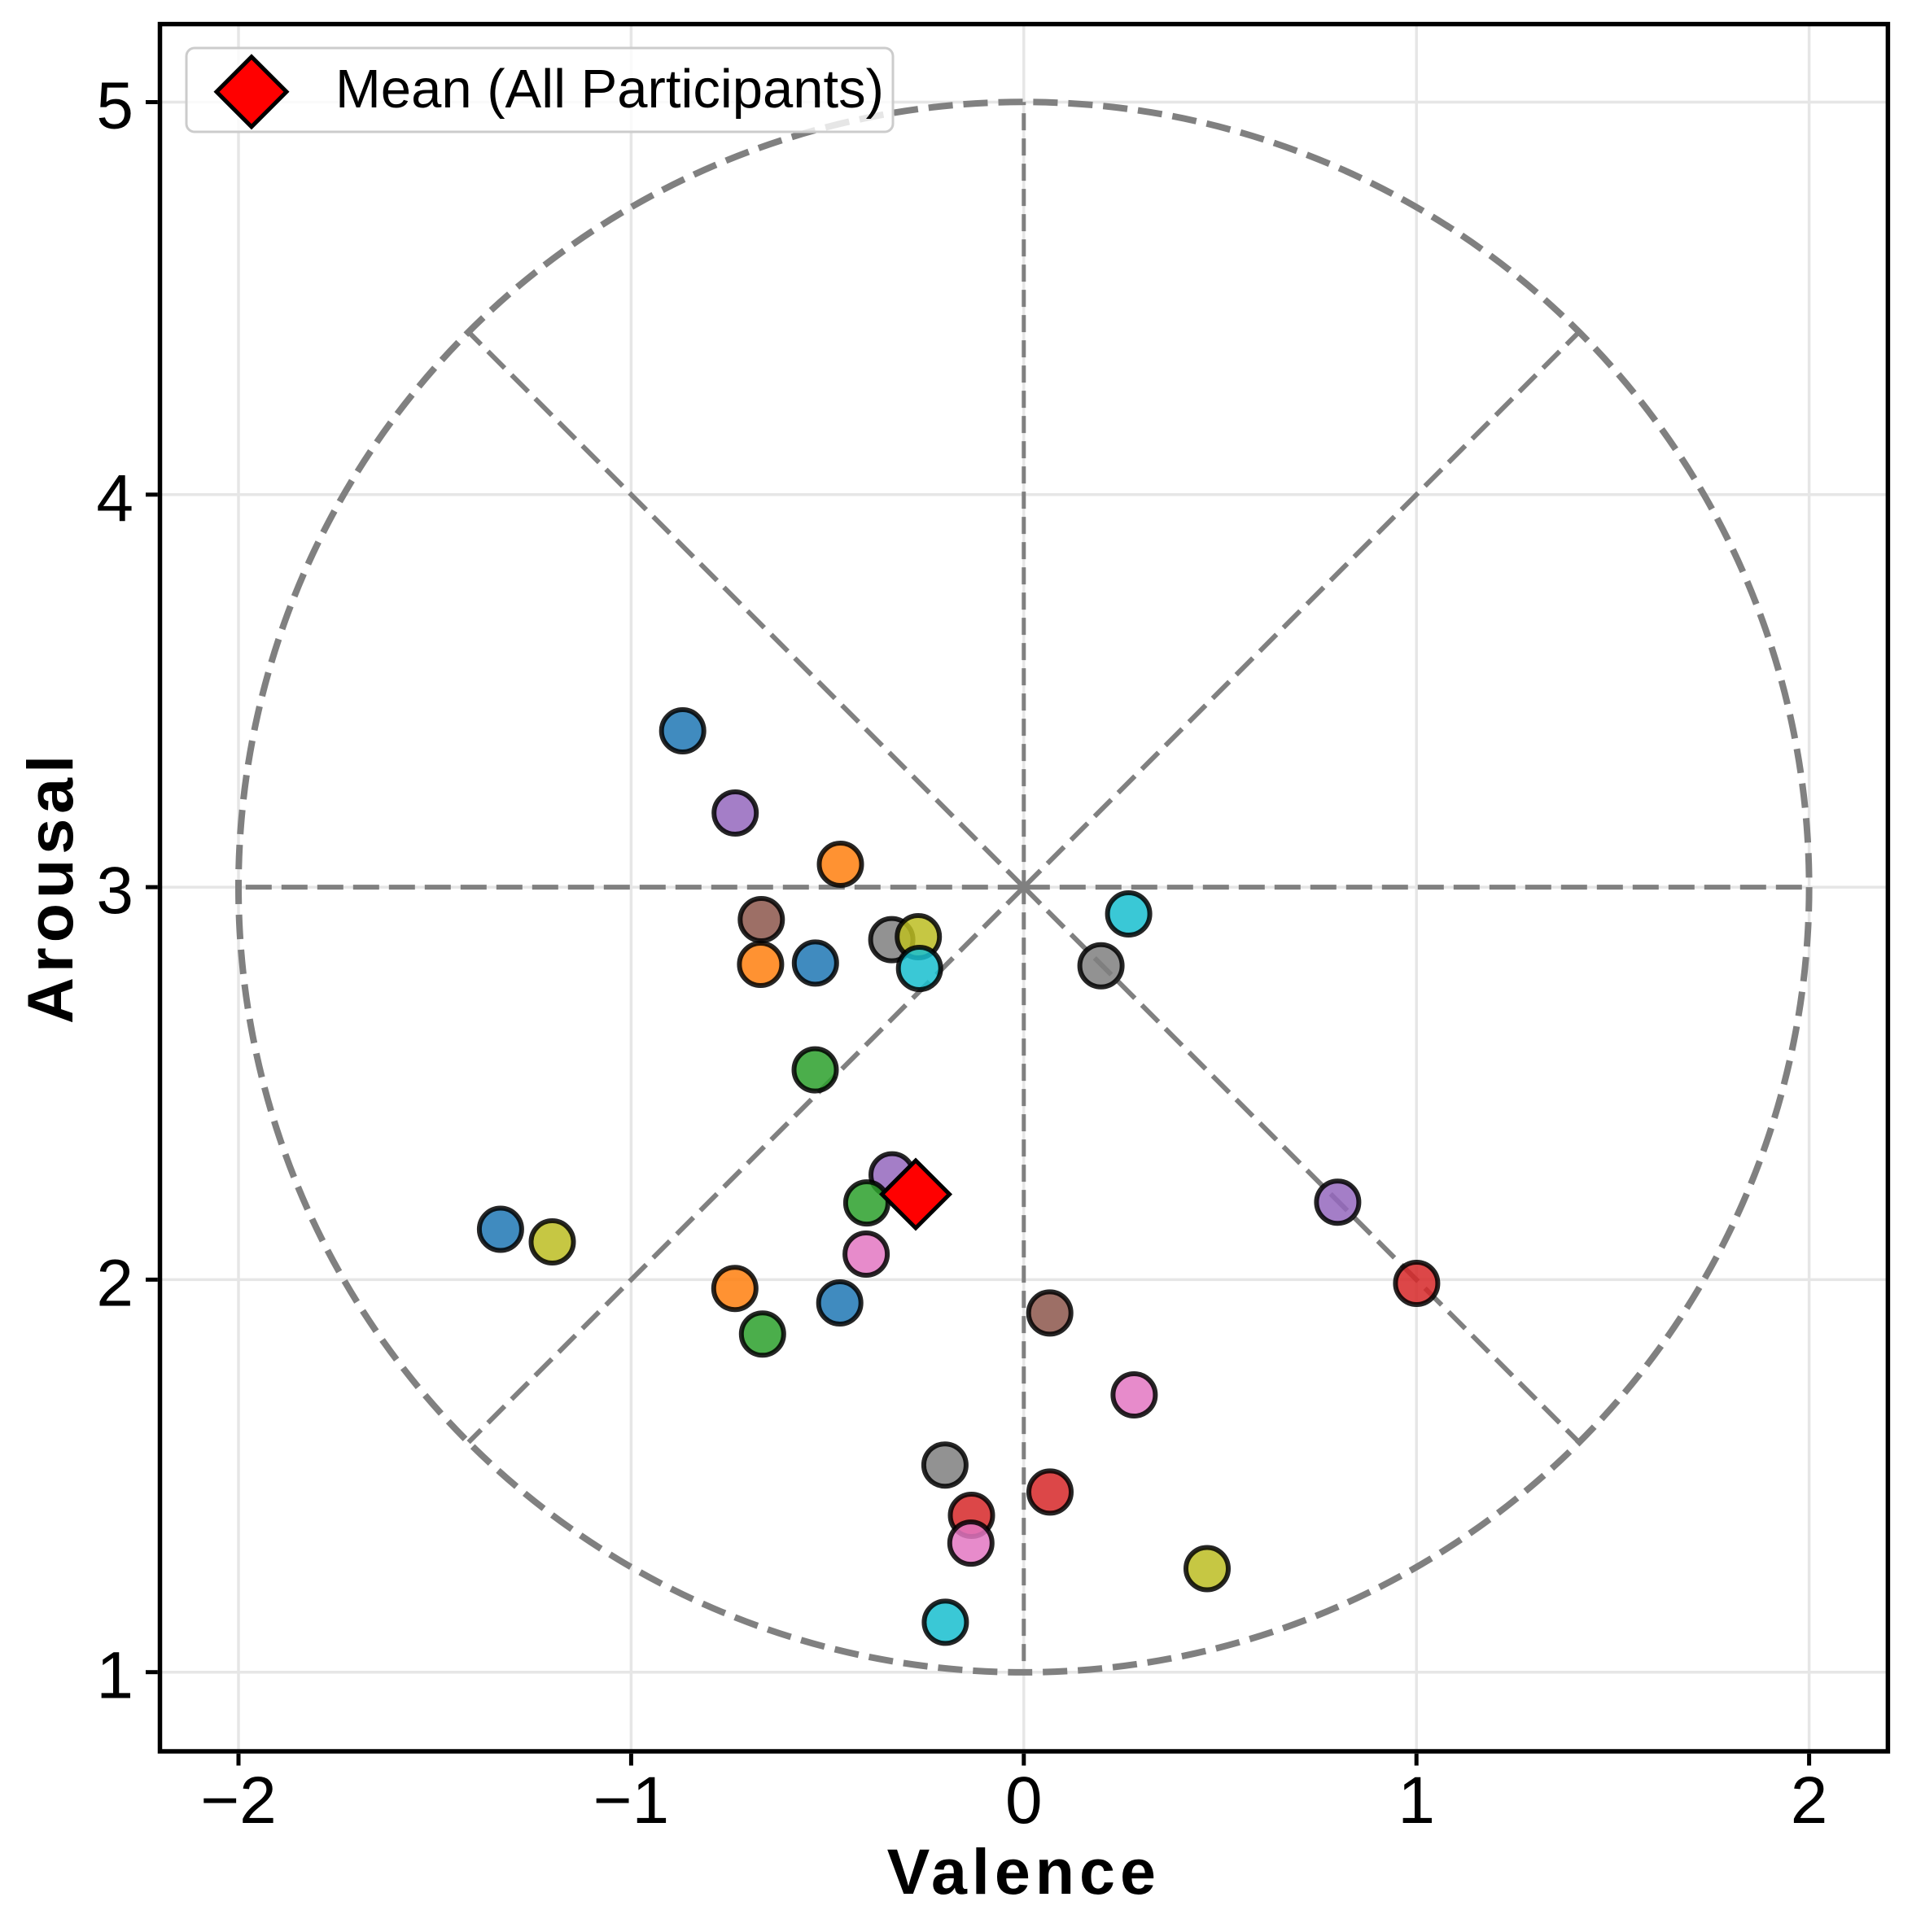  What do you see at coordinates (50, 887) in the screenshot?
I see `svg-text: Arousal` at bounding box center [50, 887].